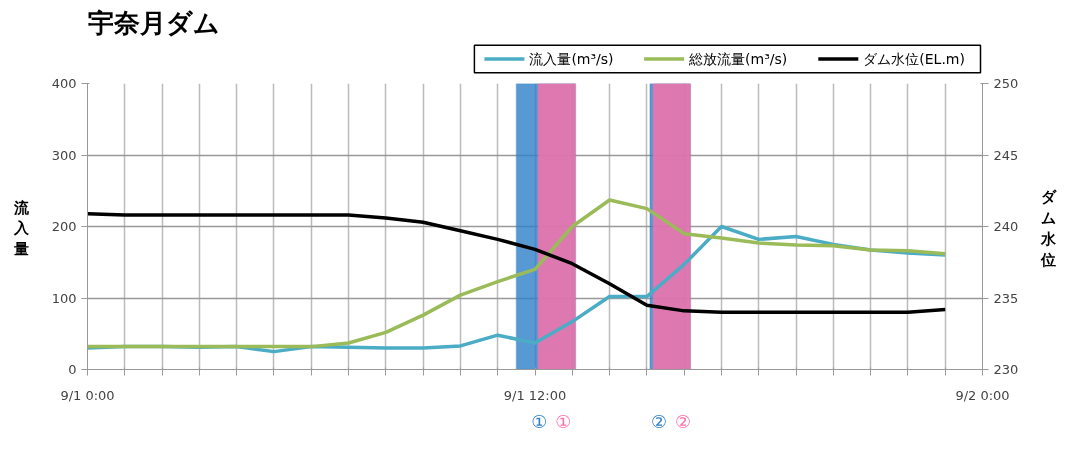 The width and height of the screenshot is (1075, 462). Describe the element at coordinates (1006, 83) in the screenshot. I see `y2-tick-label: 250` at that location.